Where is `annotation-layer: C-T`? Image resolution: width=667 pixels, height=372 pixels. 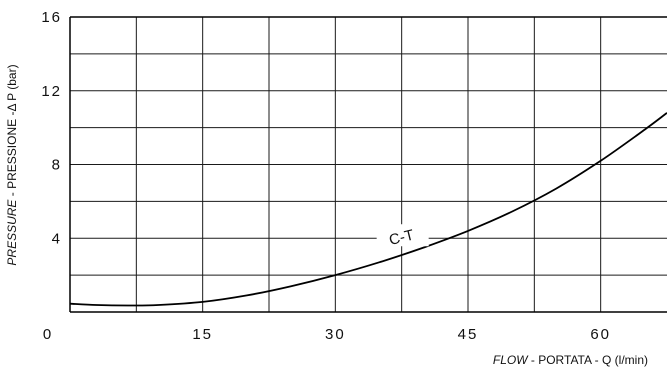
annotation-layer: C-T is located at coordinates (402, 236).